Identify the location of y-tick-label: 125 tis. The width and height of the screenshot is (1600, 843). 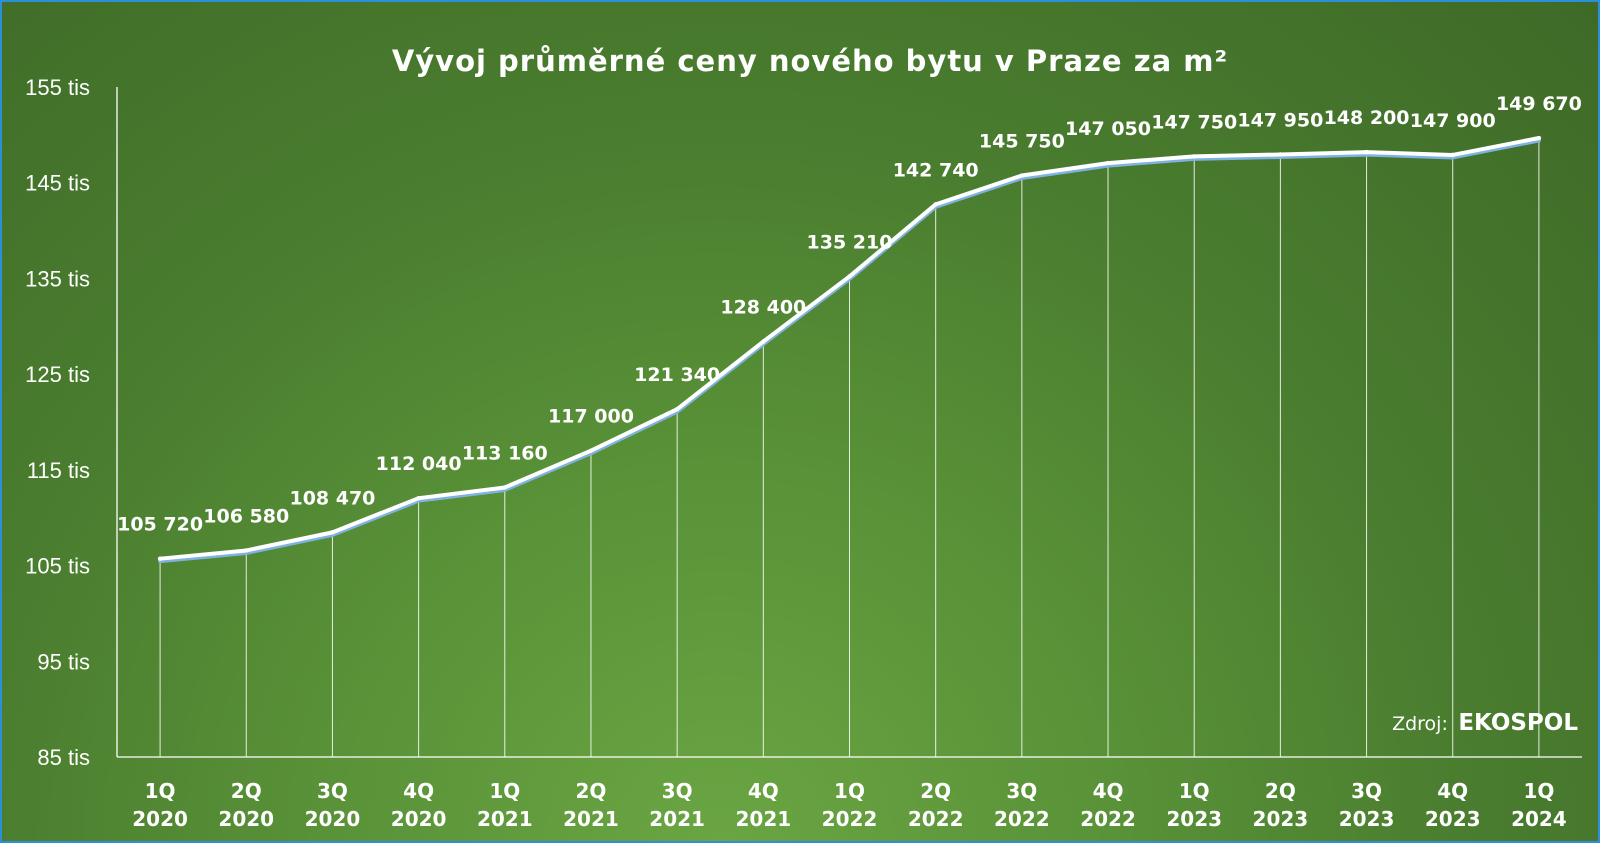
(57, 374).